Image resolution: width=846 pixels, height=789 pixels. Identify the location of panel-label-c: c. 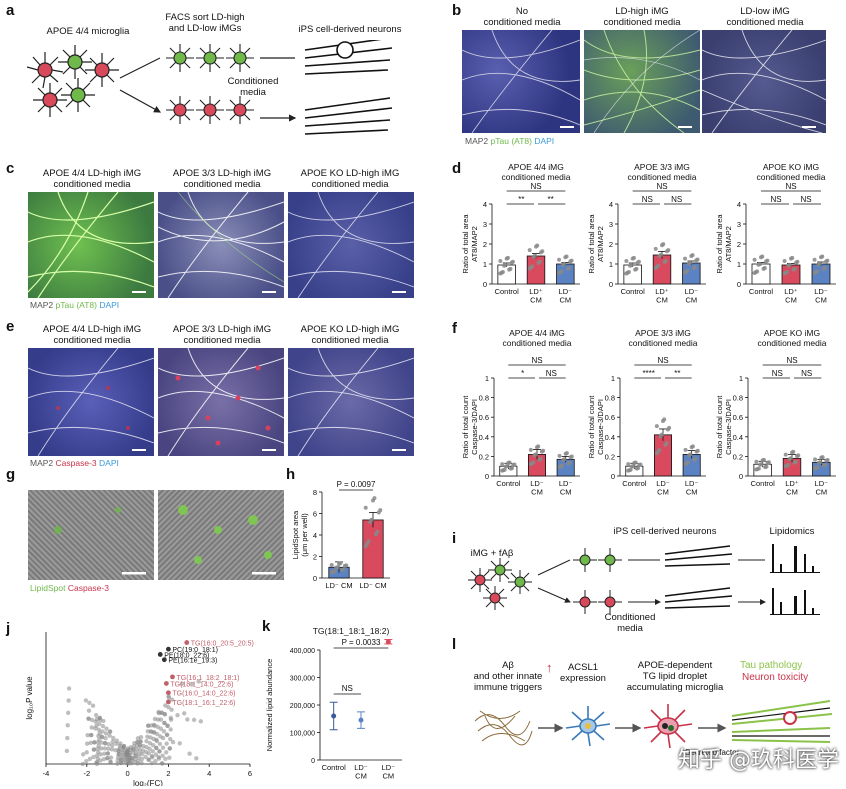
(10, 168).